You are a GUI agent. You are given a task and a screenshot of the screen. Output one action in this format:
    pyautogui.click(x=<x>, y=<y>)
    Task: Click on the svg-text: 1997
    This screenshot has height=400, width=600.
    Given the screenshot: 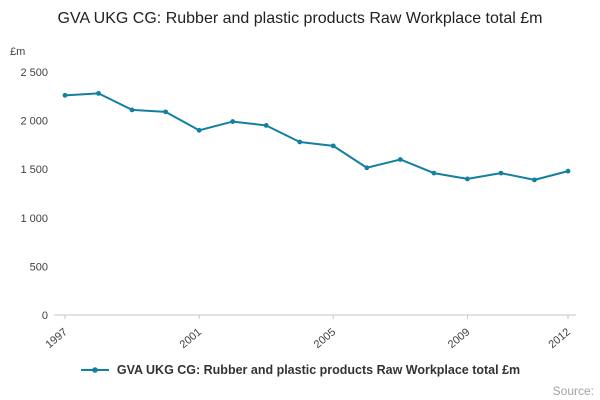 What is the action you would take?
    pyautogui.click(x=56, y=338)
    